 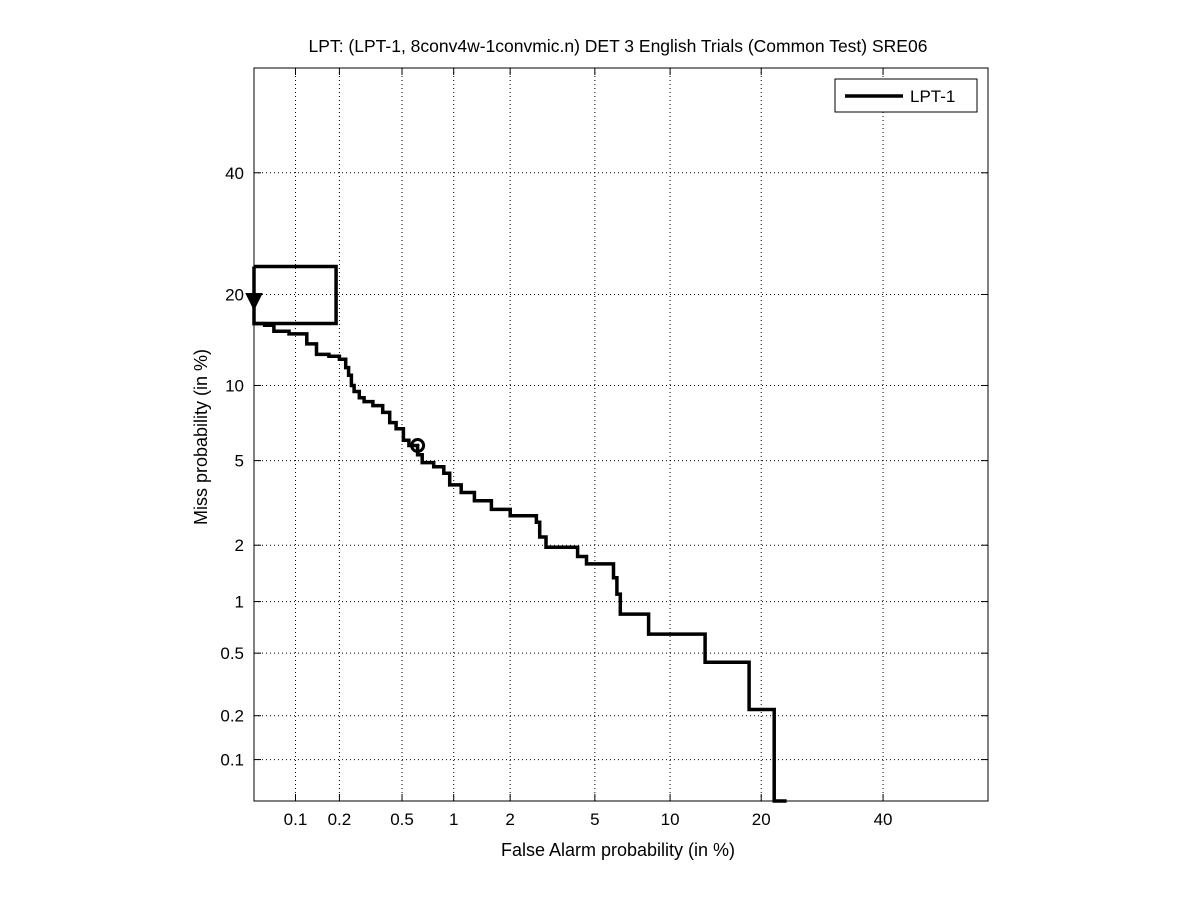 What do you see at coordinates (239, 461) in the screenshot?
I see `y-tick-label: 5` at bounding box center [239, 461].